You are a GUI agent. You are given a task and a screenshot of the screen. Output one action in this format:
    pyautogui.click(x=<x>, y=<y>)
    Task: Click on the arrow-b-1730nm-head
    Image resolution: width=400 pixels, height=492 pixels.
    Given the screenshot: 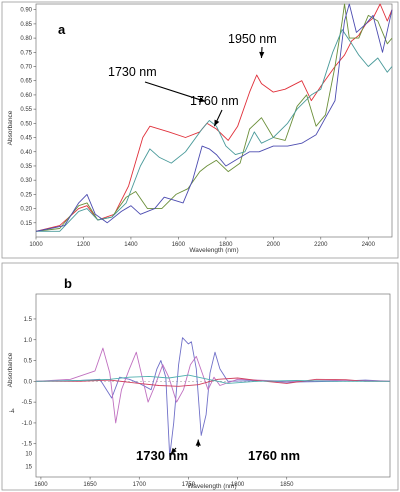 What is the action you would take?
    pyautogui.click(x=173, y=451)
    